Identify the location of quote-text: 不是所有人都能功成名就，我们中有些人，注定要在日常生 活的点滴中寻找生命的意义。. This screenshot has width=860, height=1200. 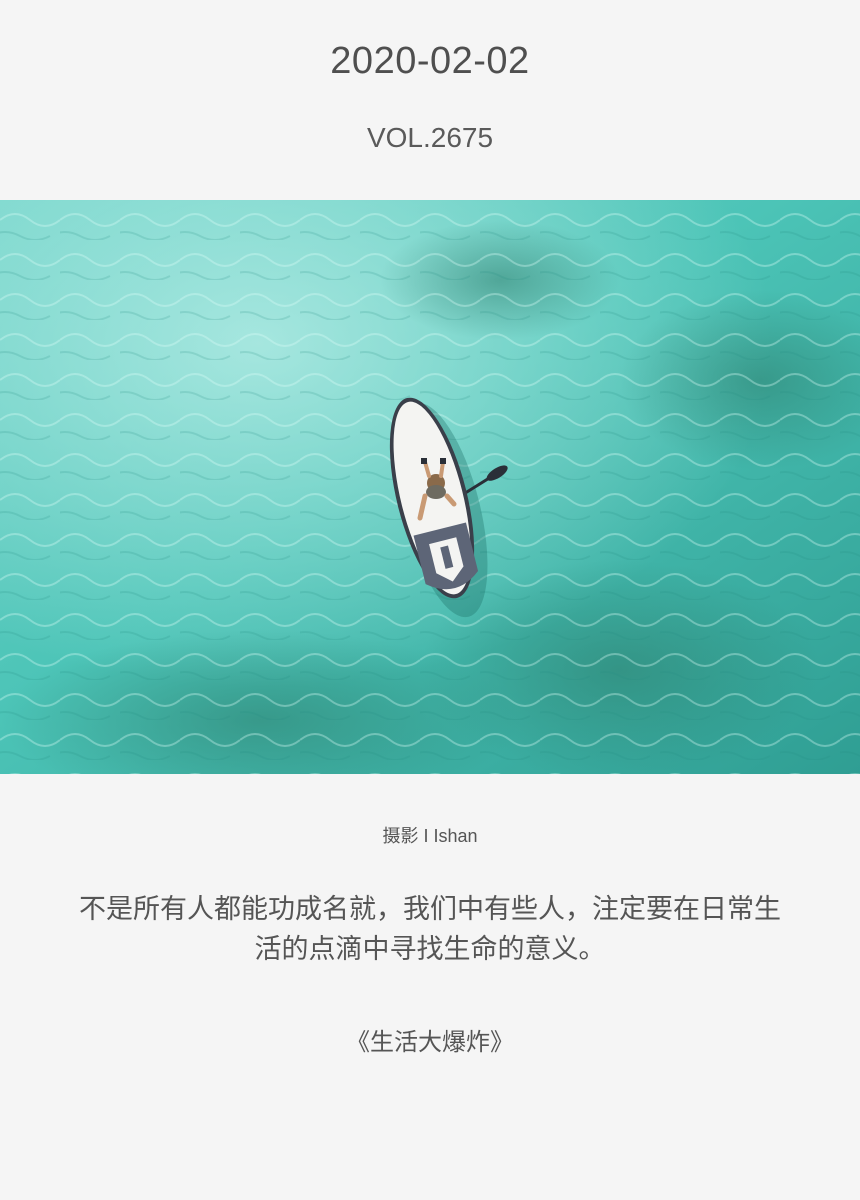
(430, 930).